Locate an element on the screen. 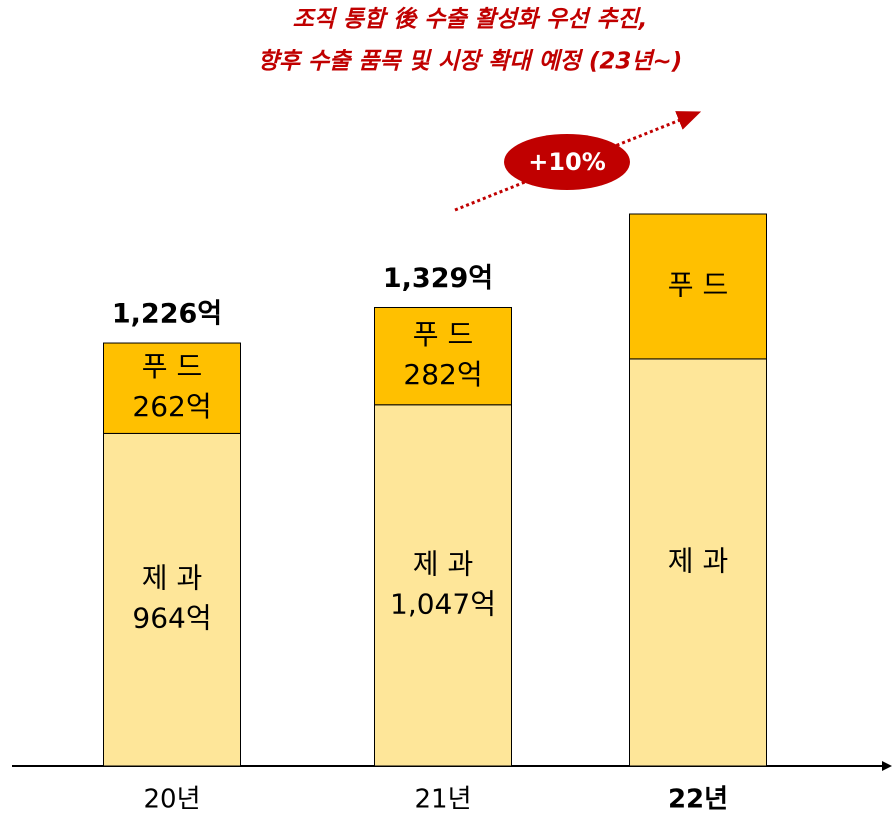 This screenshot has width=892, height=818. segment-value: 964억 is located at coordinates (171, 618).